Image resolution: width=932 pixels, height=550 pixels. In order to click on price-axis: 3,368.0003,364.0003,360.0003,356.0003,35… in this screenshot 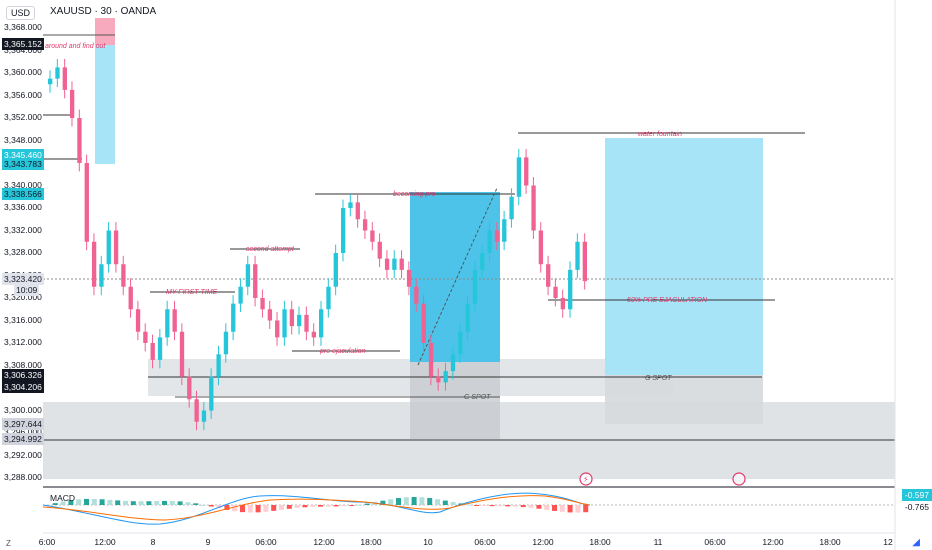, I will do `click(22, 245)`.